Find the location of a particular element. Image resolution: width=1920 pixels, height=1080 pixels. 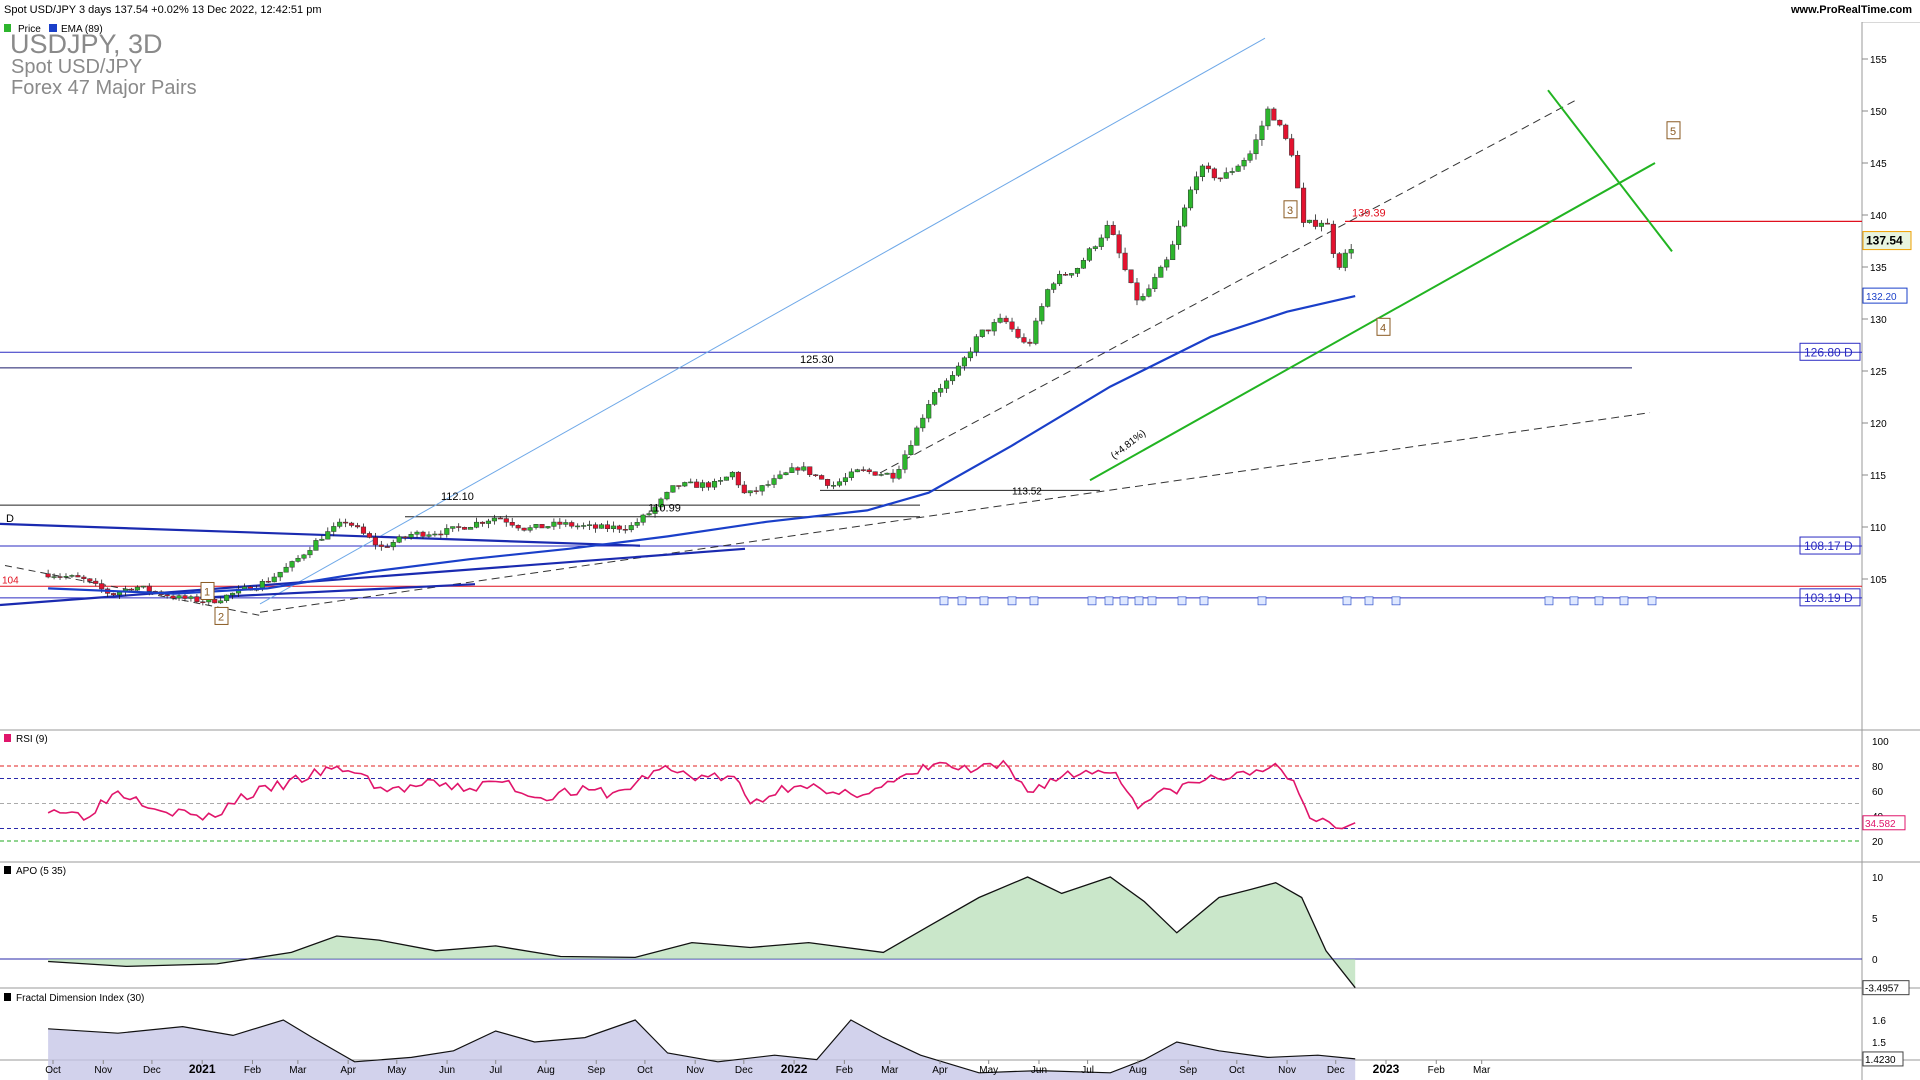

elliott-wave-label: 3 is located at coordinates (1290, 209).